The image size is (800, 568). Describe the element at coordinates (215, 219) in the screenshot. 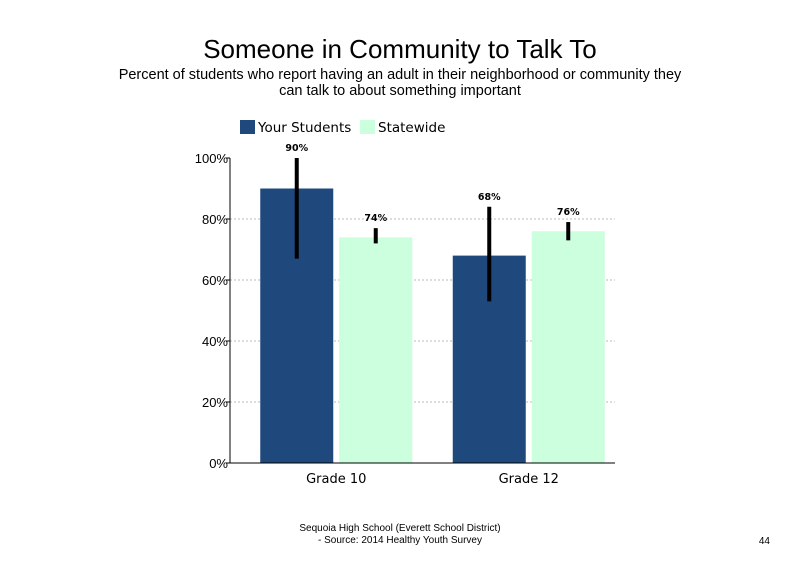

I see `y-tick-label: 80%` at that location.